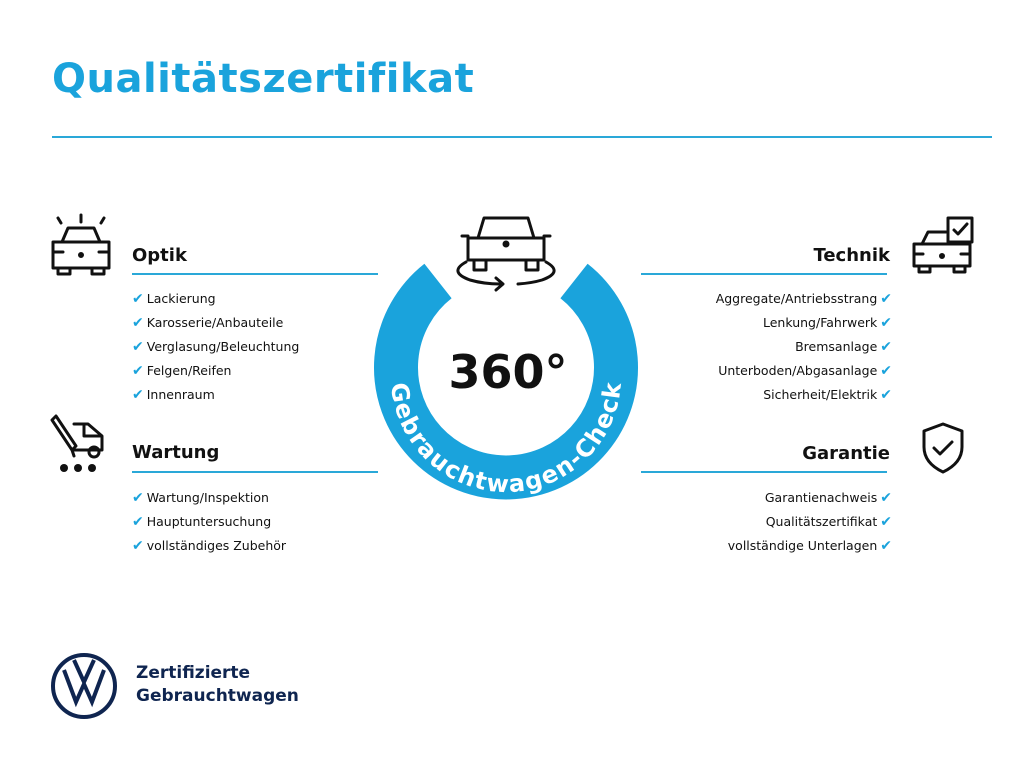 The image size is (1024, 768). I want to click on vw-logo, so click(84, 686).